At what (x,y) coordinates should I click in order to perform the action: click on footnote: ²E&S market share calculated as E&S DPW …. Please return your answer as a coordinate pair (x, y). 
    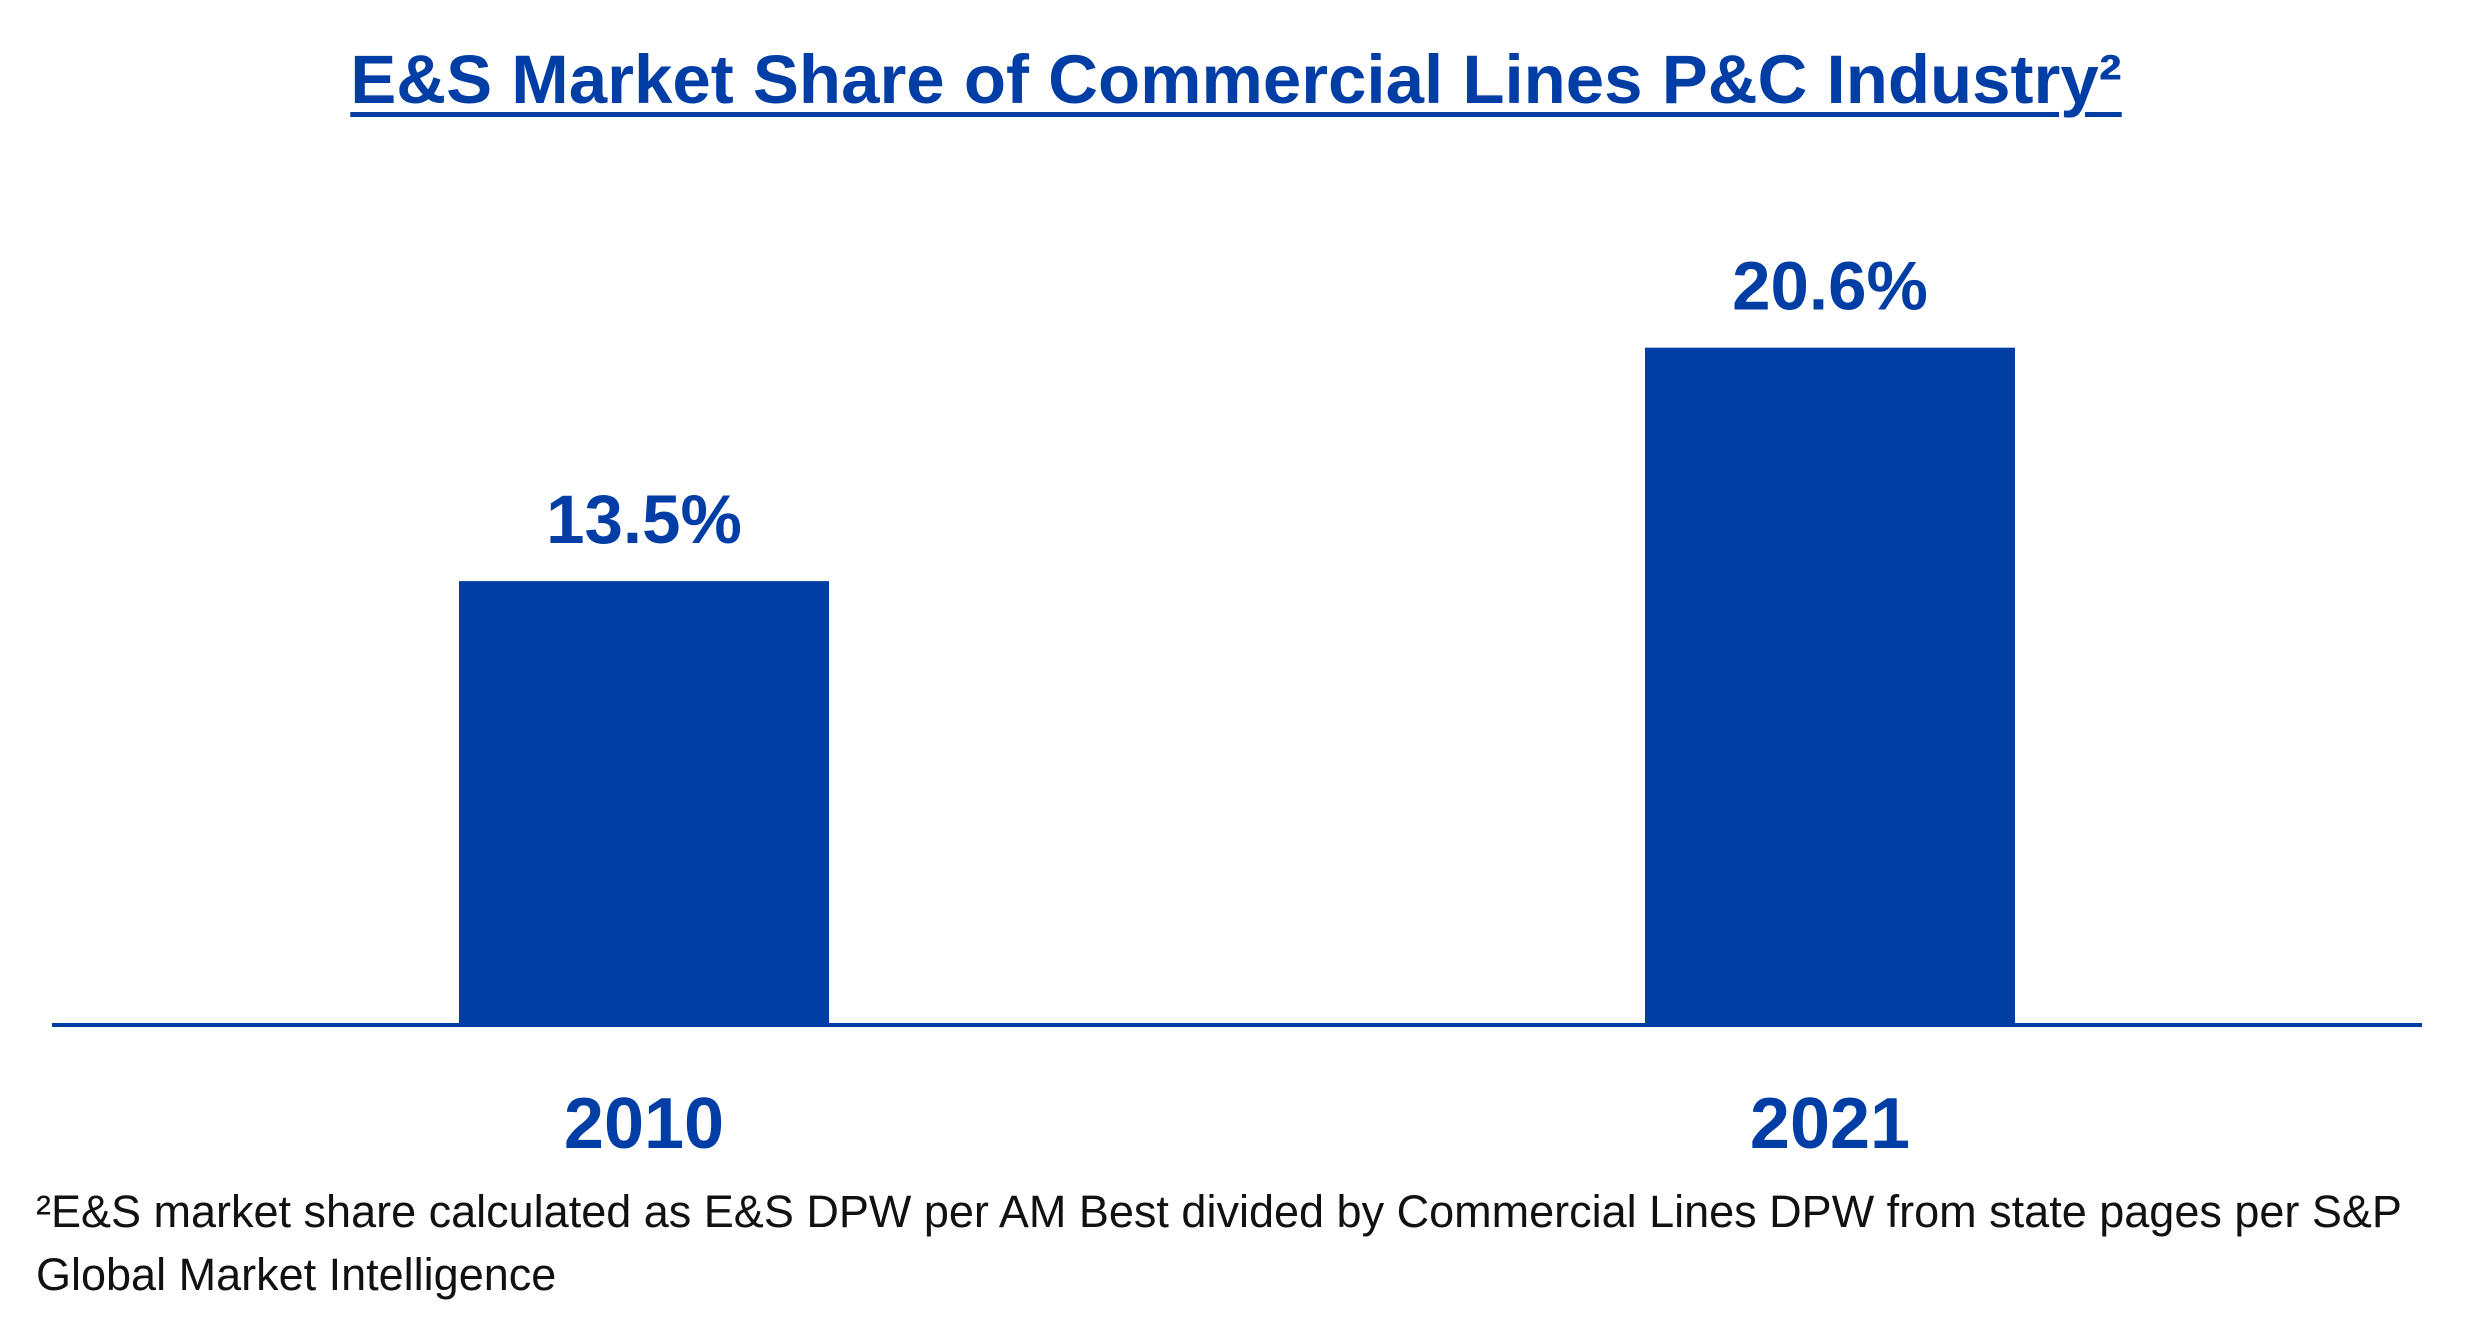
    Looking at the image, I should click on (1219, 1243).